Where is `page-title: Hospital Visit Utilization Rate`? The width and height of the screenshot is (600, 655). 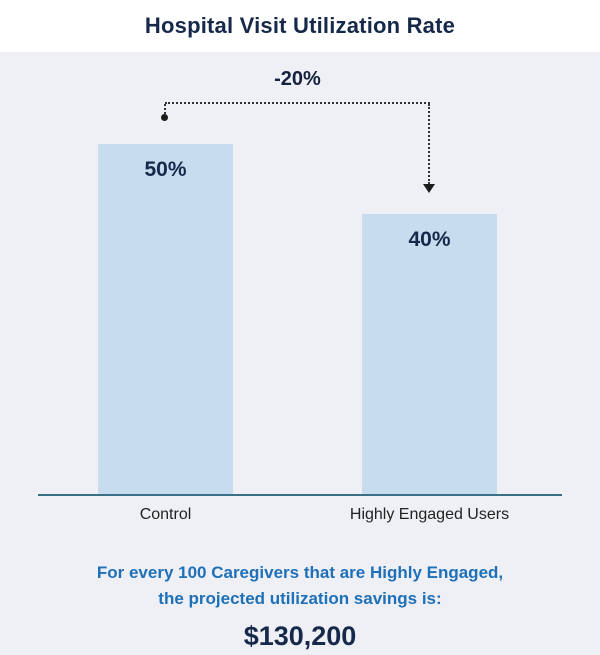
page-title: Hospital Visit Utilization Rate is located at coordinates (300, 25).